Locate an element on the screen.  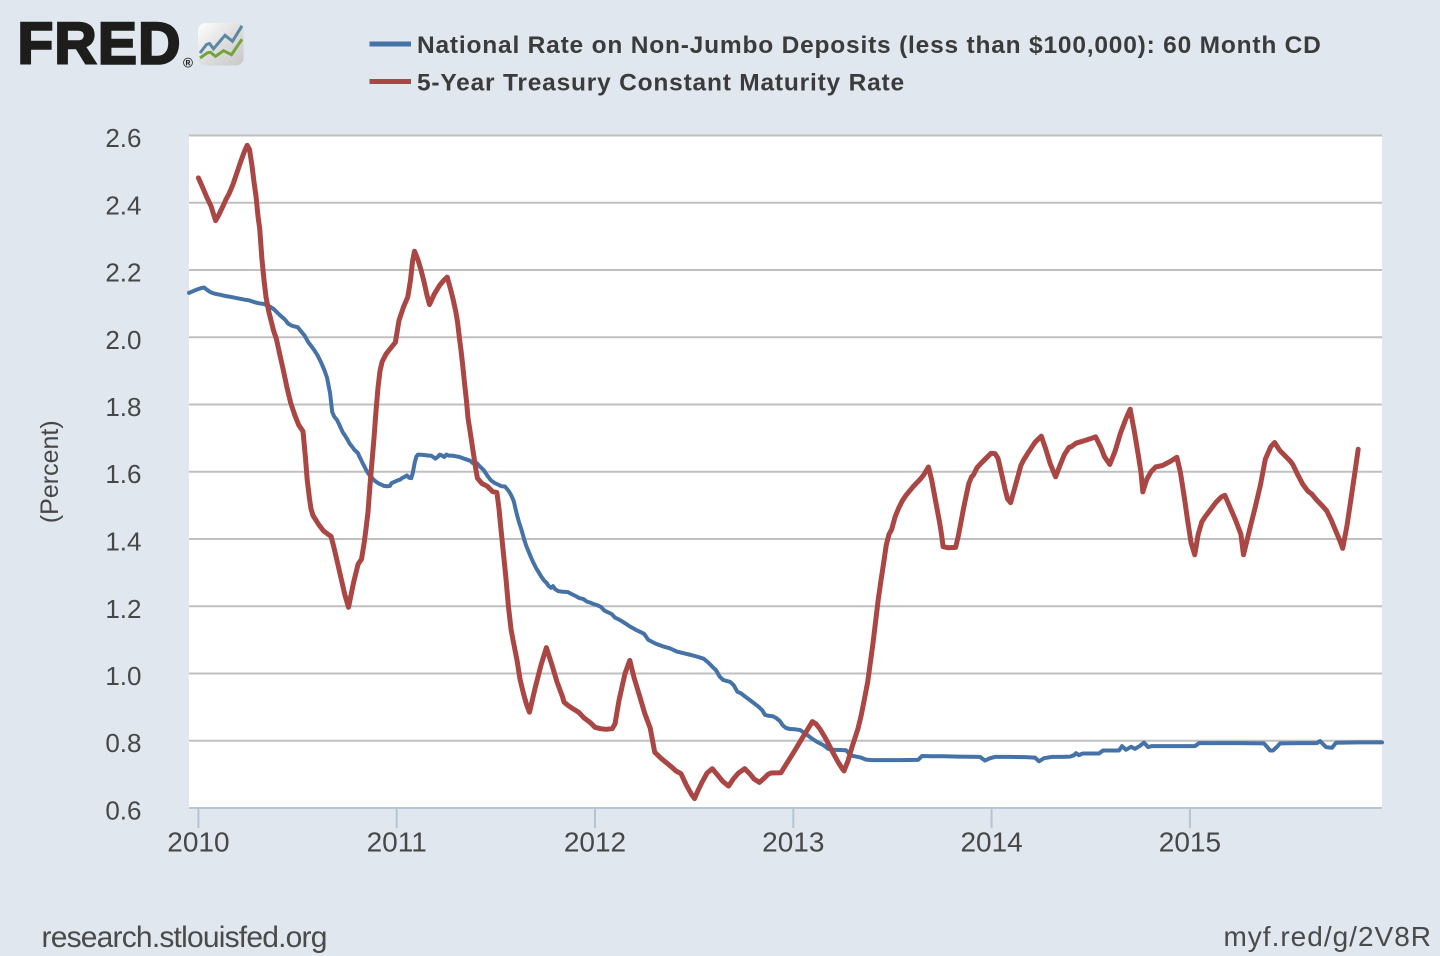
svg-text: 2013 is located at coordinates (793, 842).